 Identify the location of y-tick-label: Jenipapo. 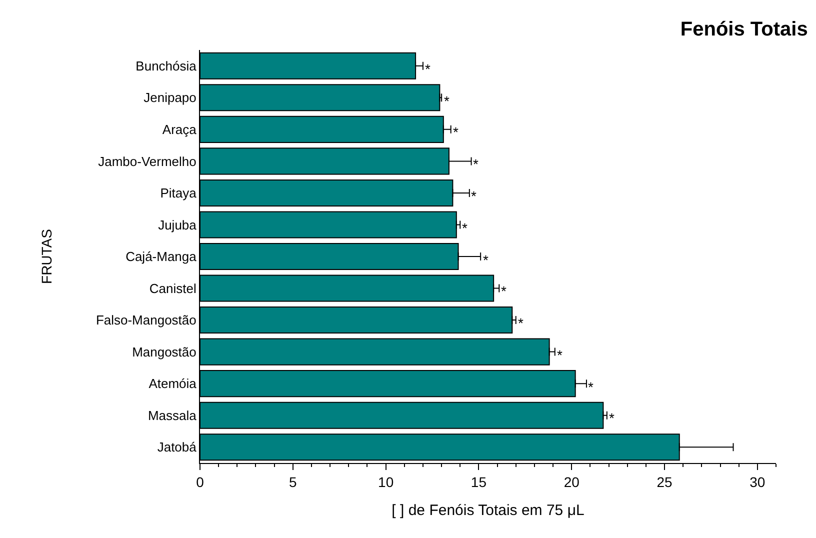
(170, 98).